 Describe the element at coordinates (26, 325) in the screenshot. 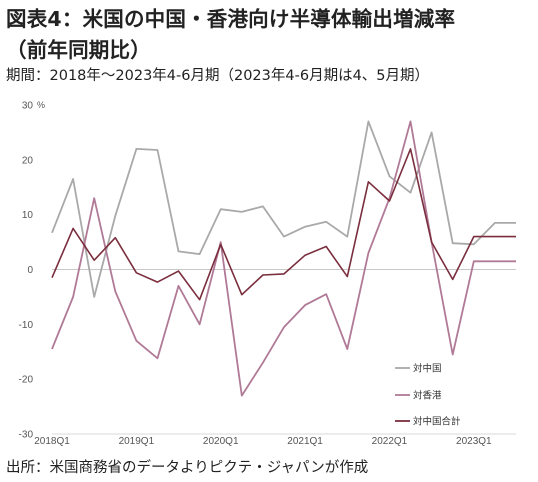

I see `y-tick-label: -10` at that location.